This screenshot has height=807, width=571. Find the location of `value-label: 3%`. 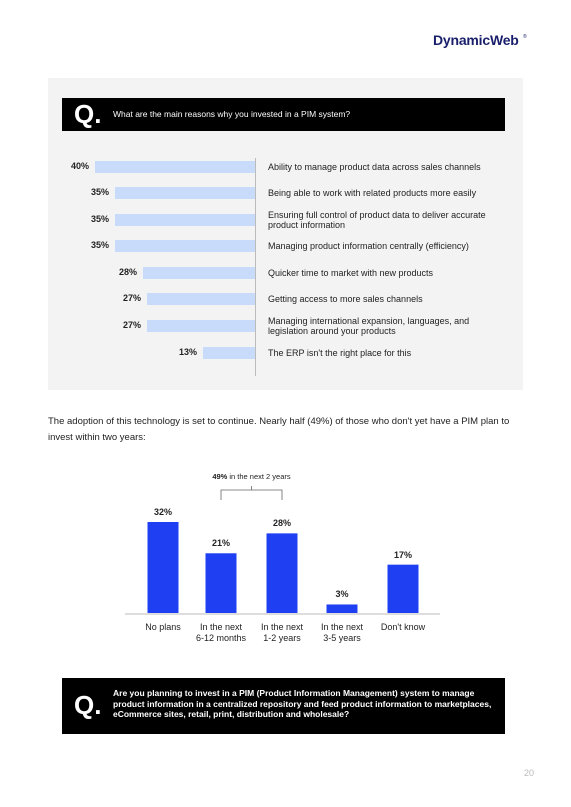

value-label: 3% is located at coordinates (342, 594).